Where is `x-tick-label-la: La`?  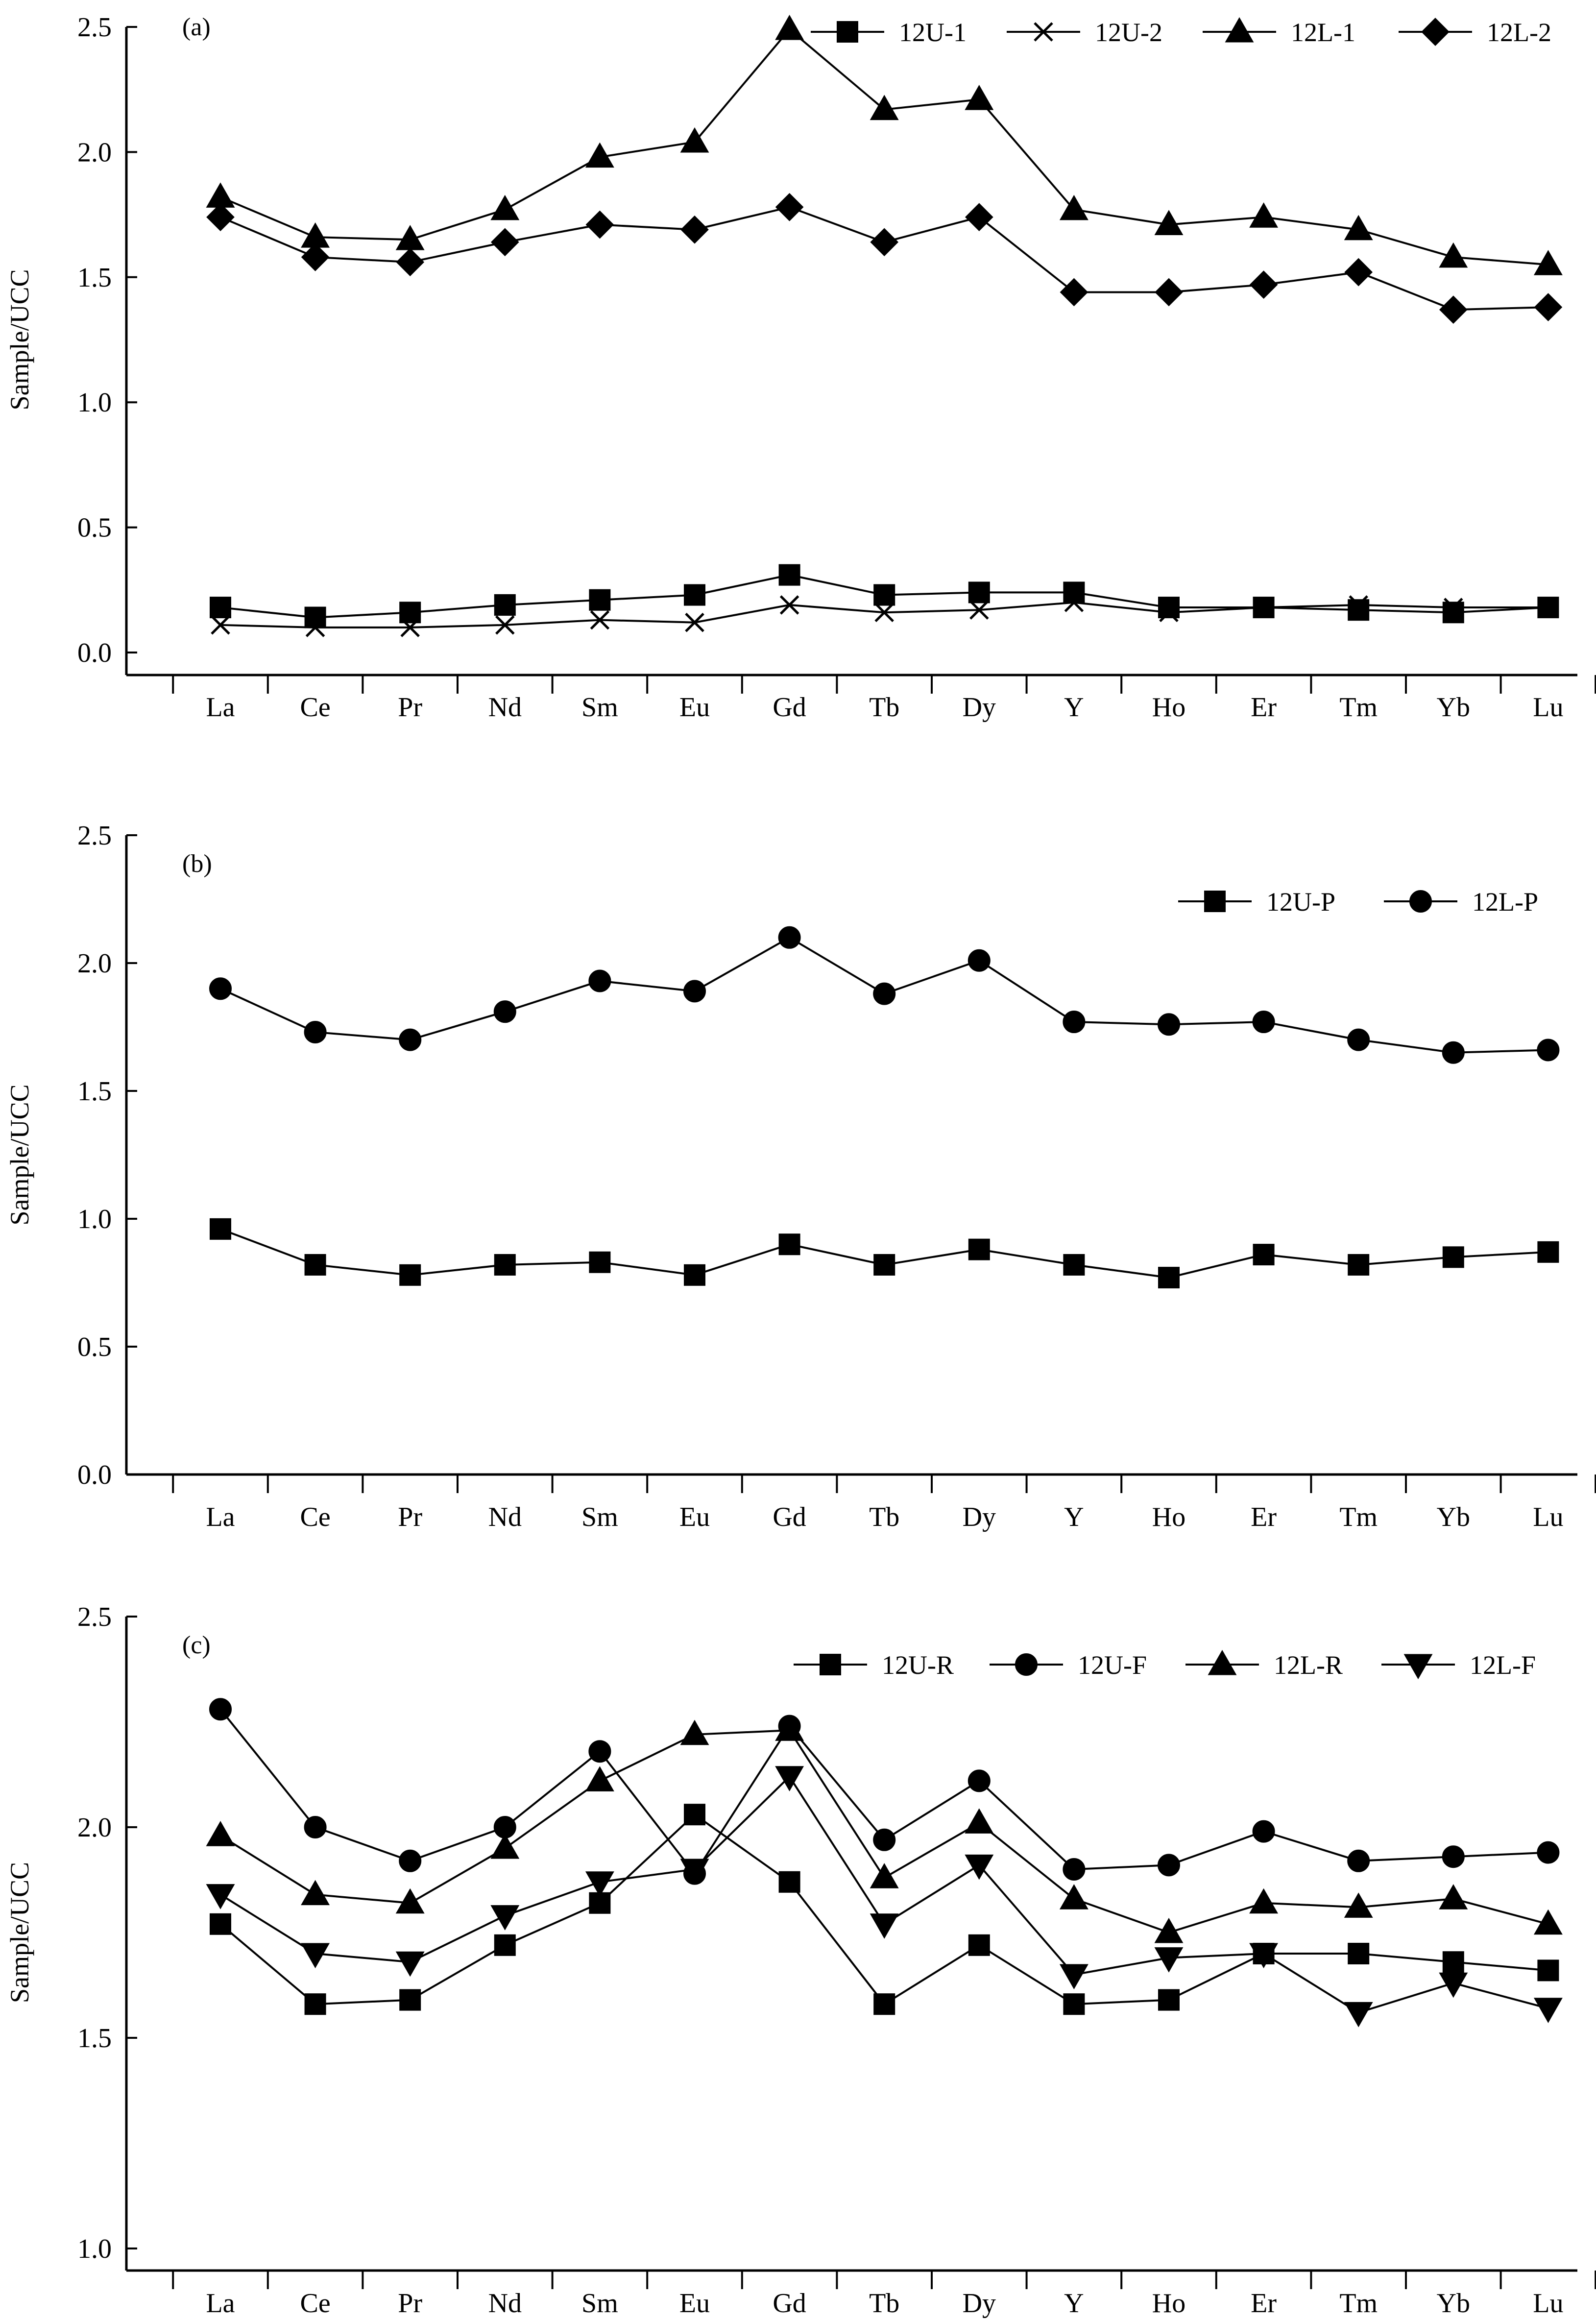
x-tick-label-la: La is located at coordinates (220, 2303).